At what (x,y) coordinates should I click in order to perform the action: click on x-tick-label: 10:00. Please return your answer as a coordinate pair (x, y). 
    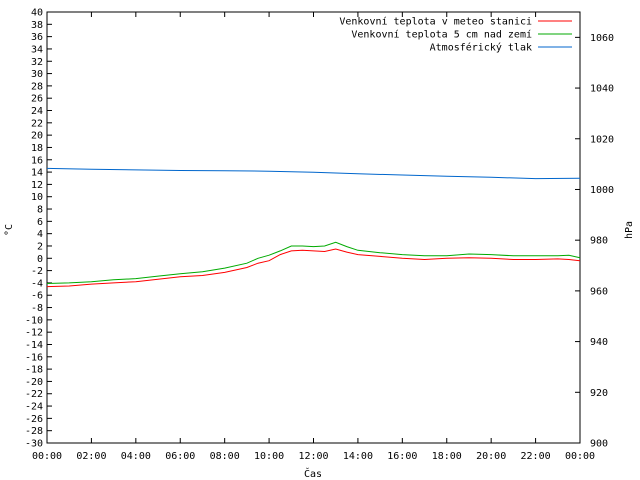
    Looking at the image, I should click on (269, 456).